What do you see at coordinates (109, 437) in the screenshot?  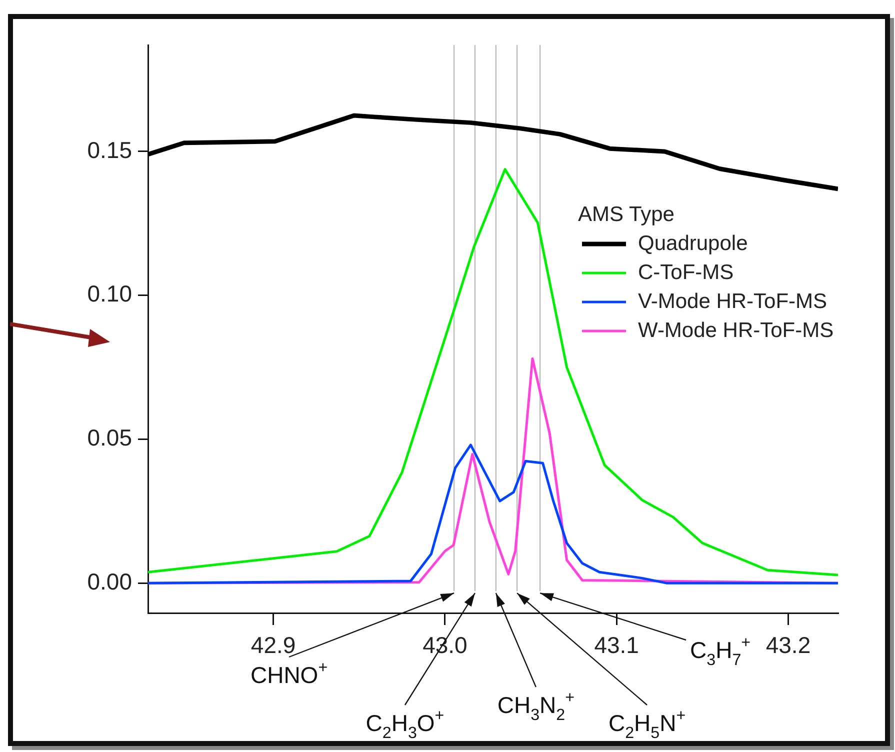 I see `y-tick-label: 0.05` at bounding box center [109, 437].